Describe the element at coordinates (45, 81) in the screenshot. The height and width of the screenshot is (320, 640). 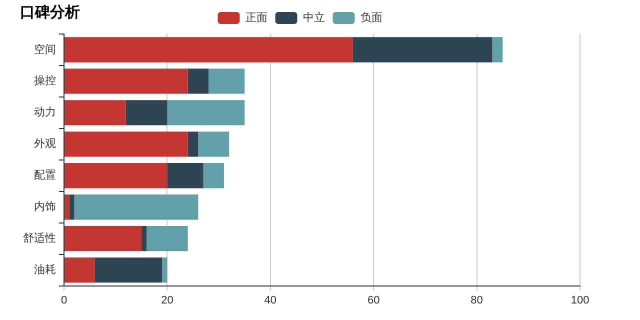
I see `y-tick-label: 操控` at that location.